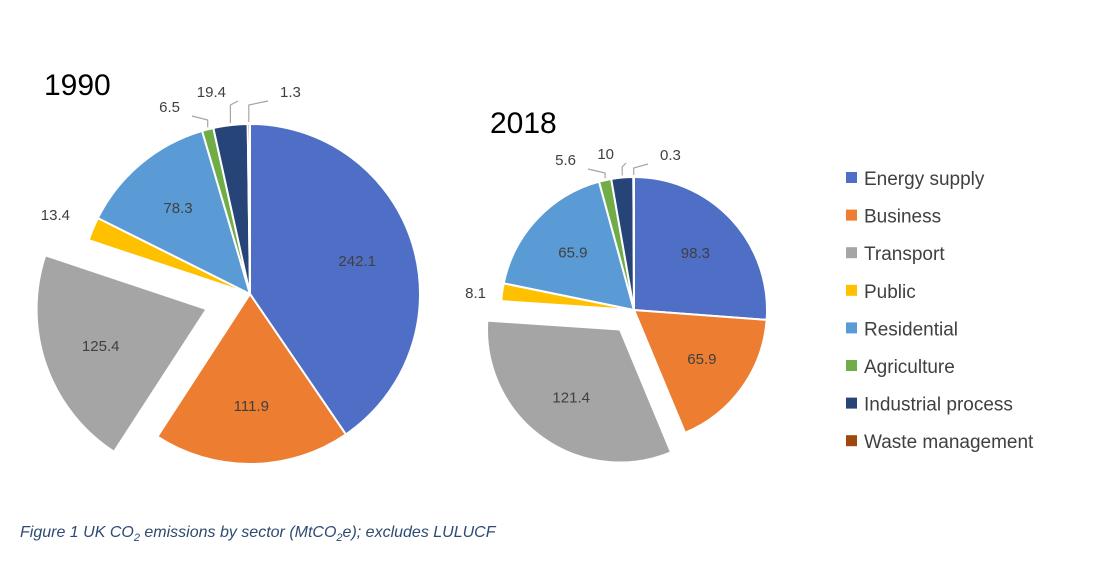 The image size is (1105, 575). What do you see at coordinates (911, 329) in the screenshot?
I see `legend-label-residential: Residential` at bounding box center [911, 329].